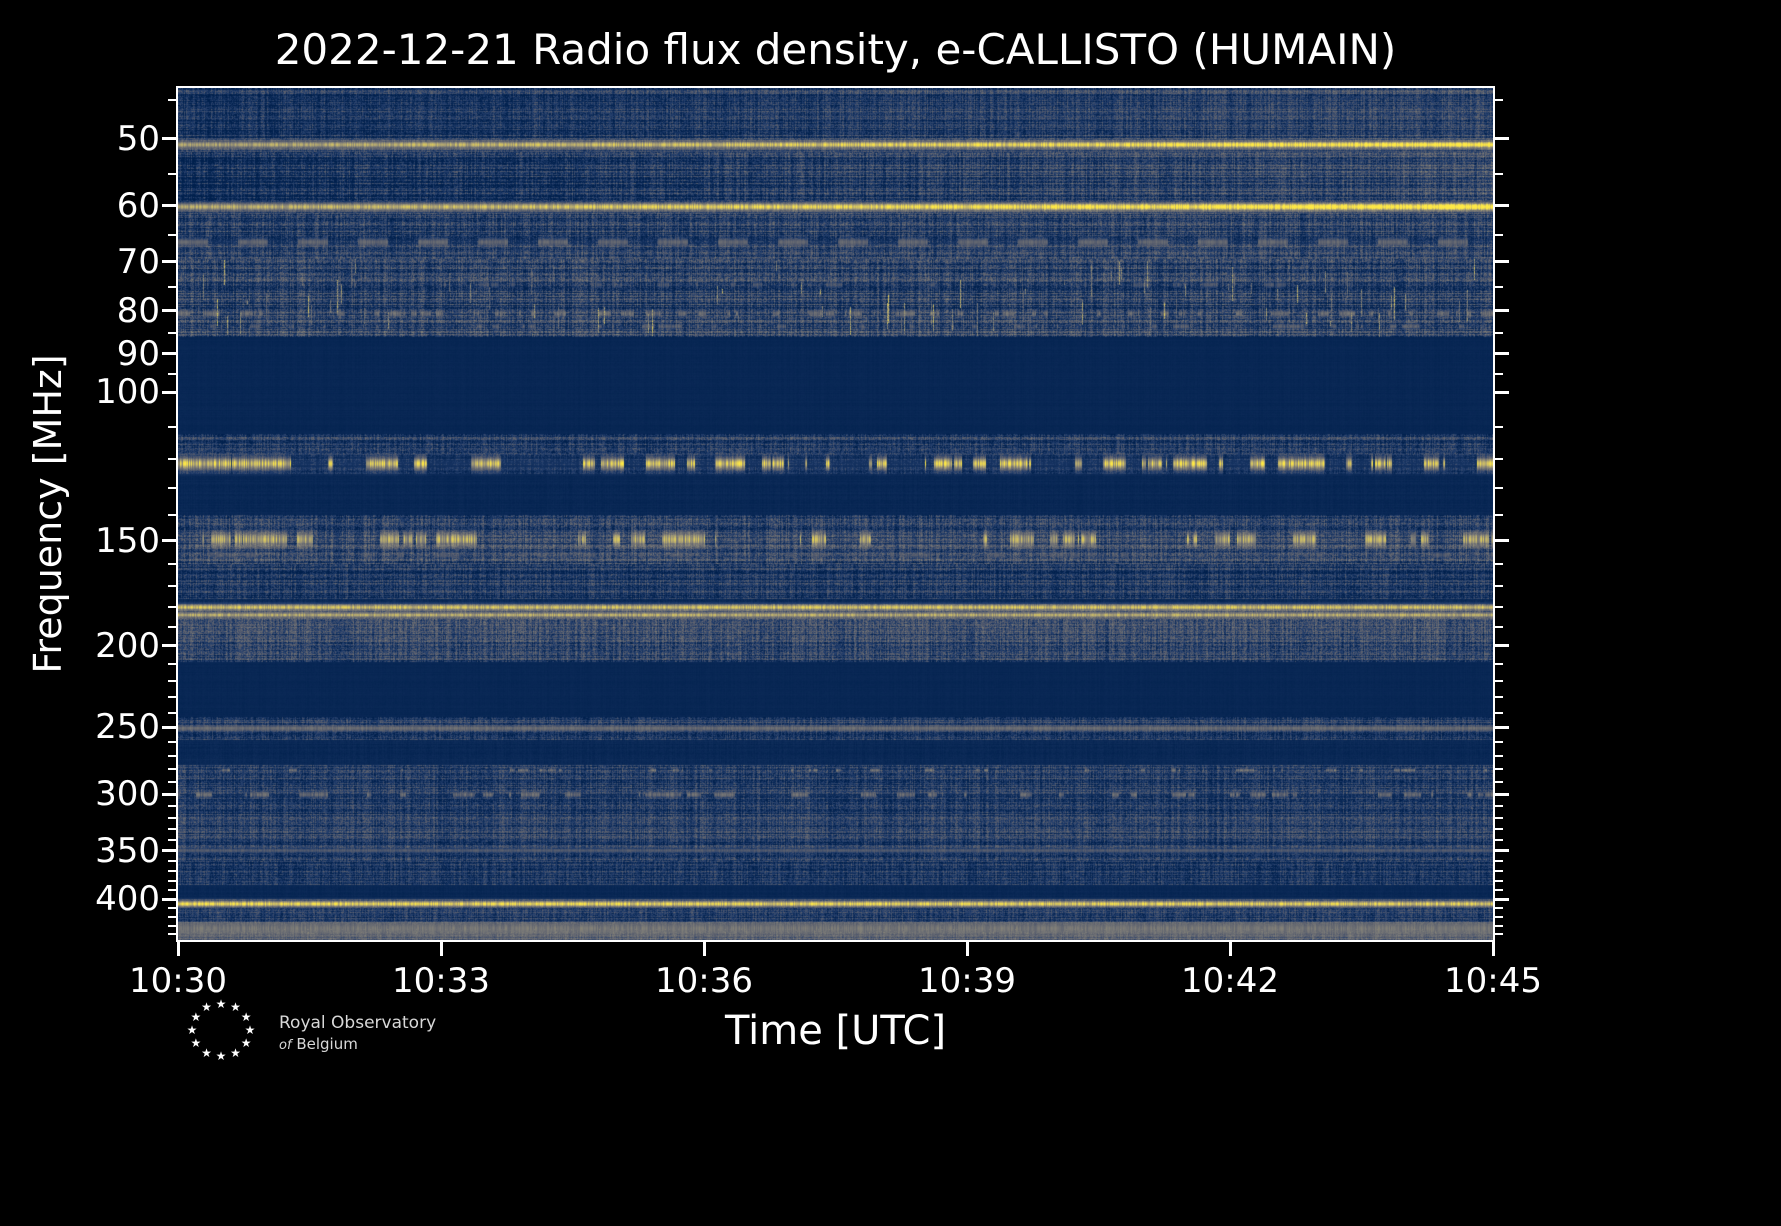  What do you see at coordinates (127, 899) in the screenshot?
I see `y-tick-label: 400` at bounding box center [127, 899].